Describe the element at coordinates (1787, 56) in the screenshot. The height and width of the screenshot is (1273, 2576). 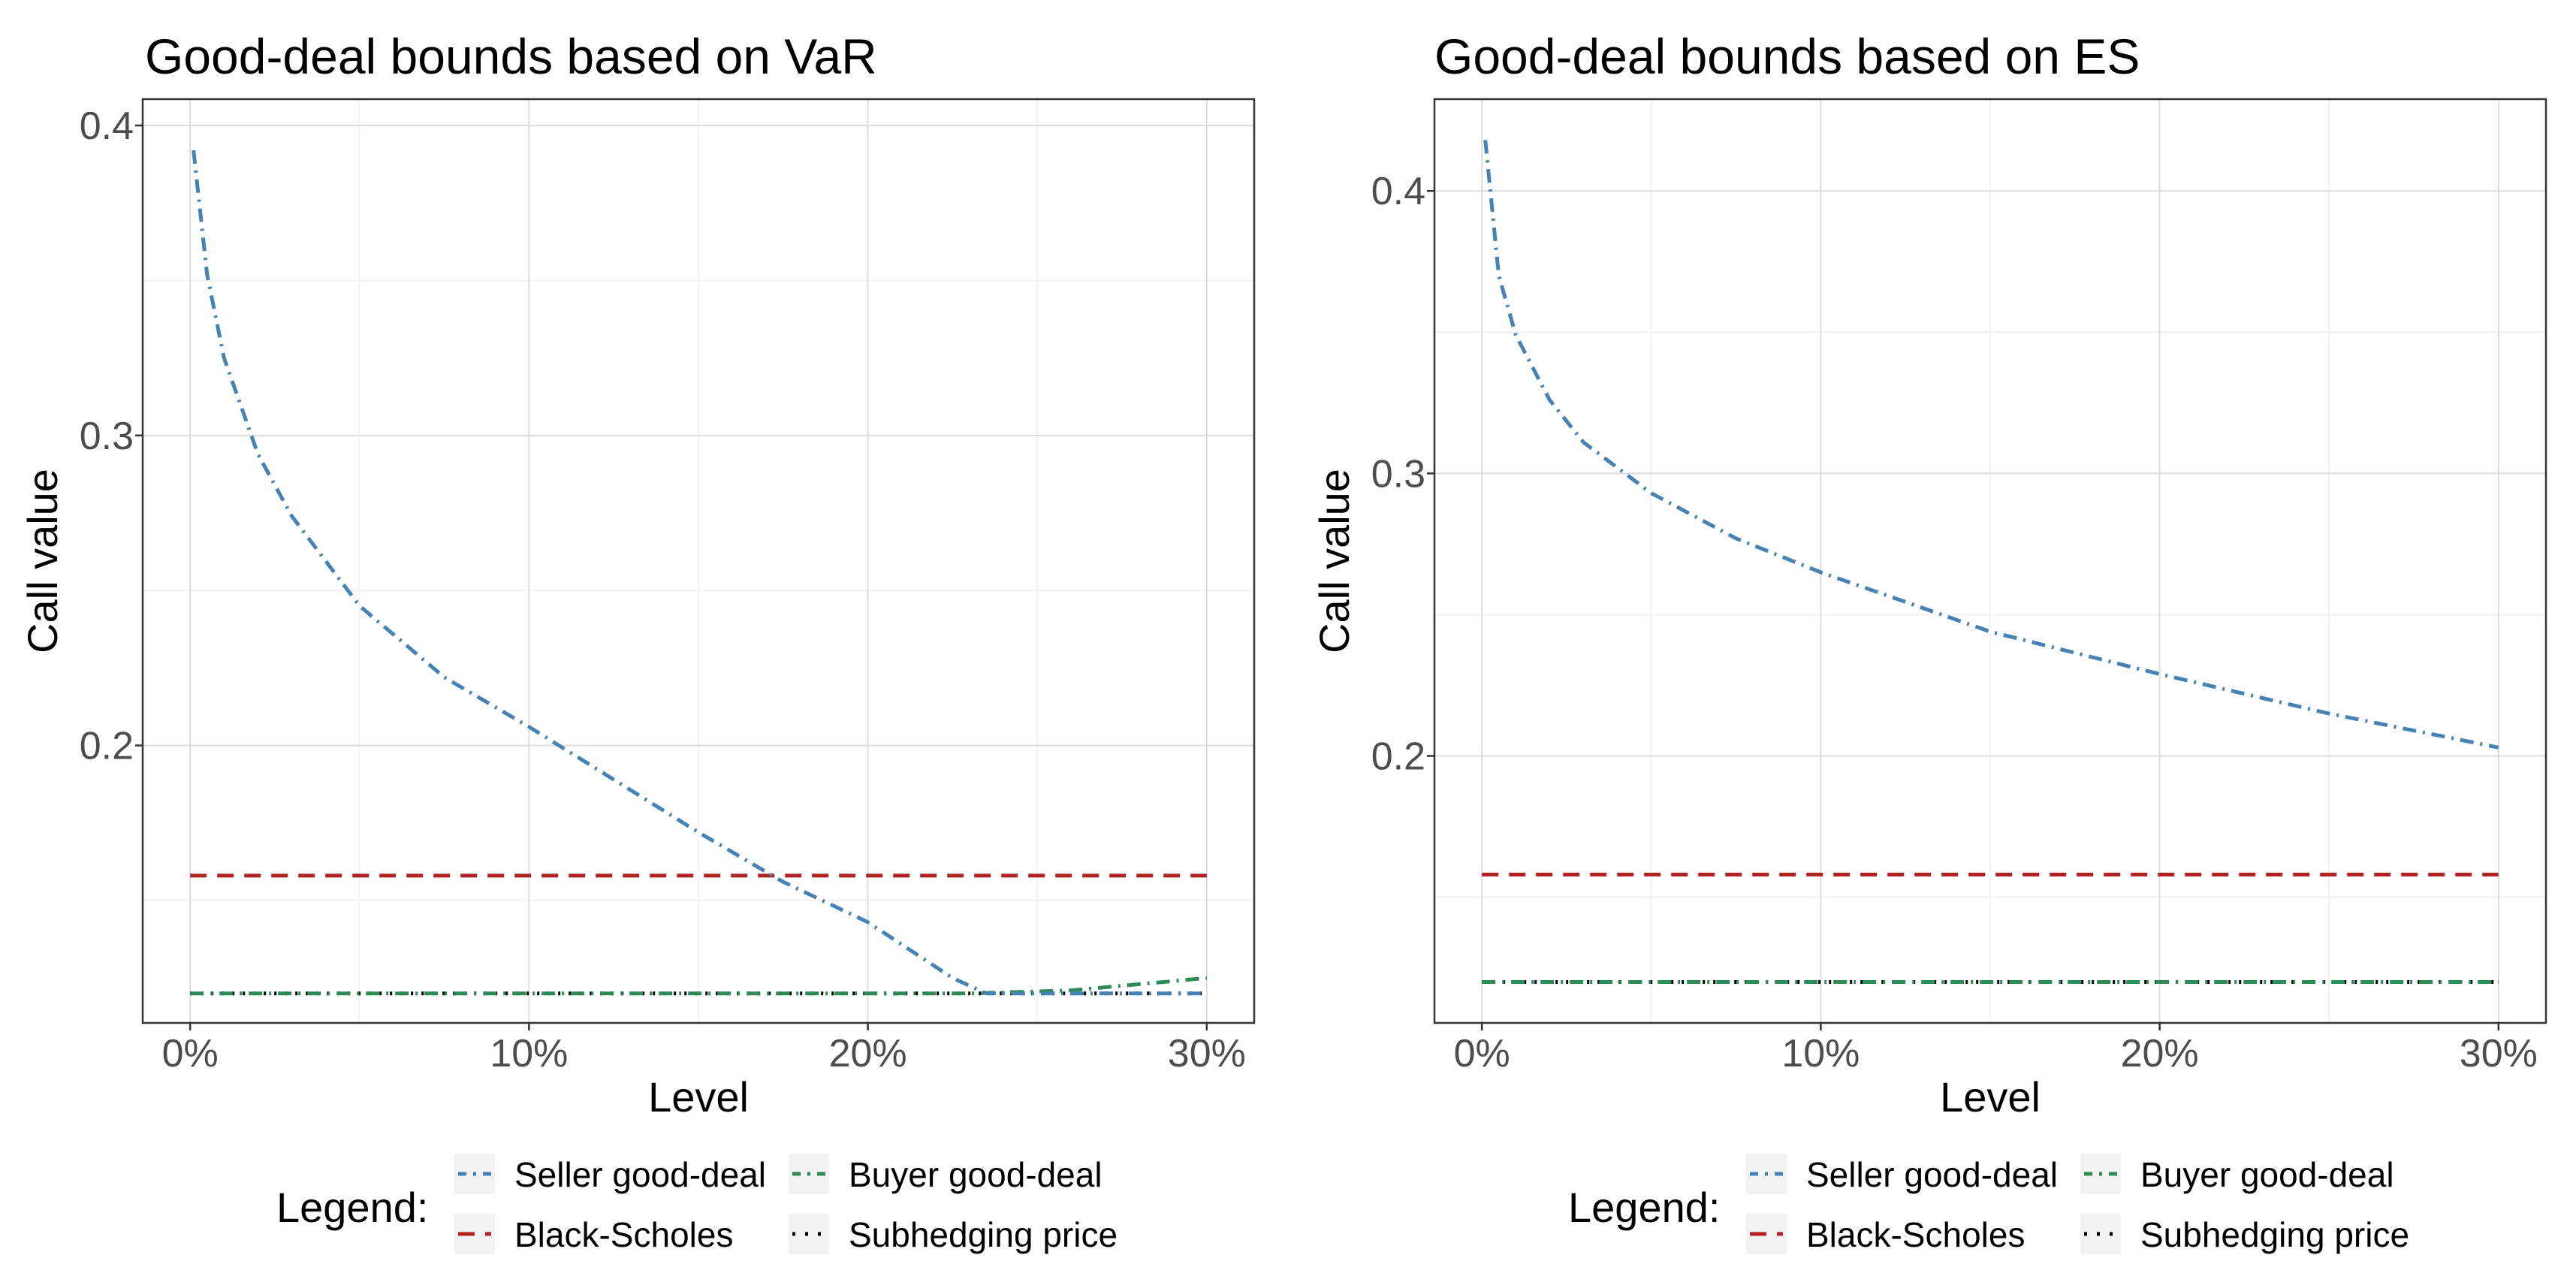
I see `chart-title: Good-deal bounds based on ES` at that location.